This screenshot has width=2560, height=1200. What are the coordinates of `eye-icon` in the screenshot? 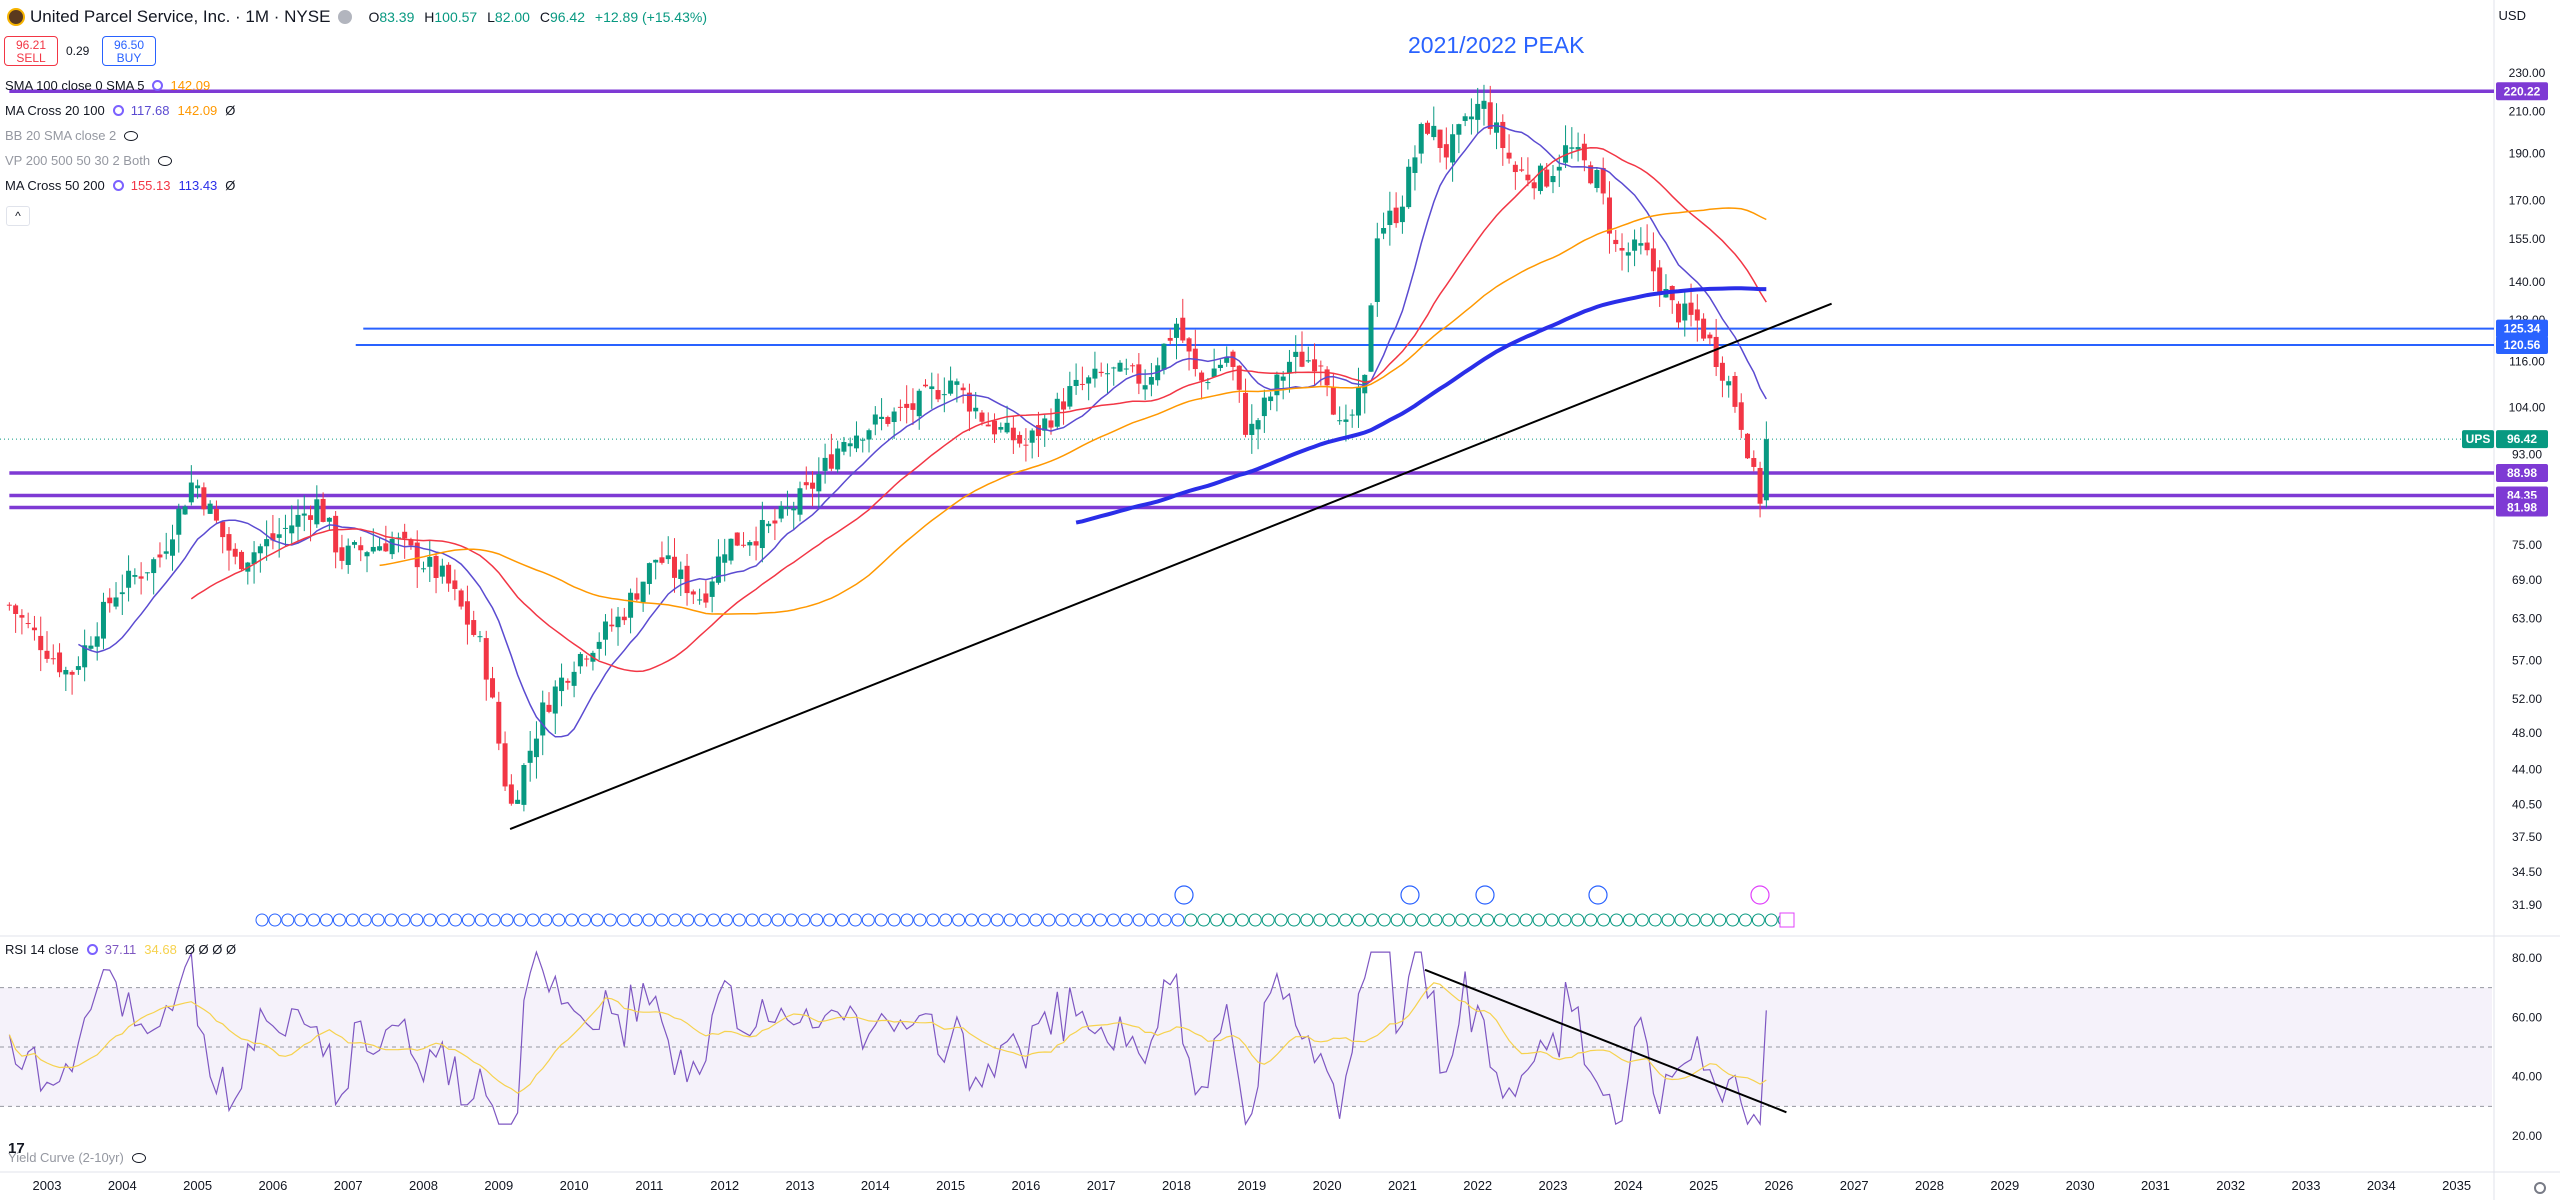 It's located at (345, 17).